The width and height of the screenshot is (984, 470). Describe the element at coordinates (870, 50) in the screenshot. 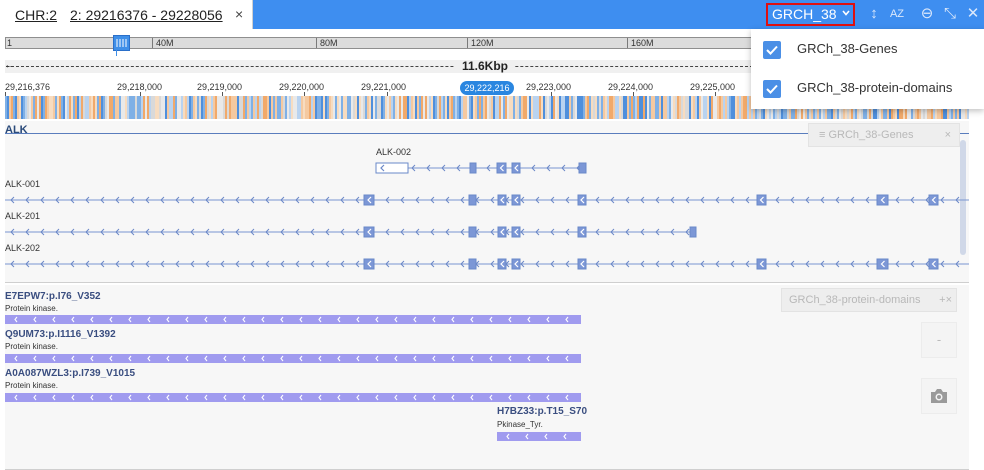

I see `dropdown-item-genes: GRCh_38-Genes` at that location.